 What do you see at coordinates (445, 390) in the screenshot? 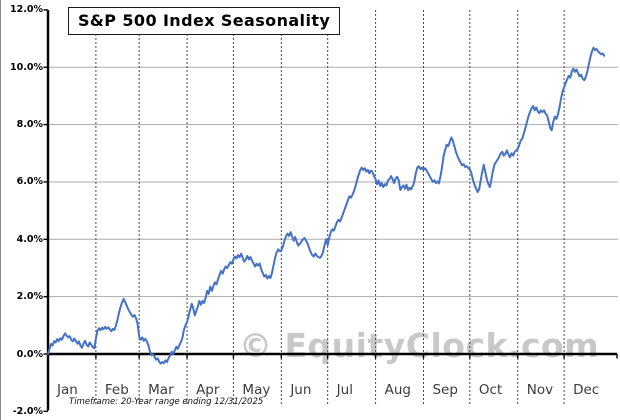
I see `month-label: Sep` at bounding box center [445, 390].